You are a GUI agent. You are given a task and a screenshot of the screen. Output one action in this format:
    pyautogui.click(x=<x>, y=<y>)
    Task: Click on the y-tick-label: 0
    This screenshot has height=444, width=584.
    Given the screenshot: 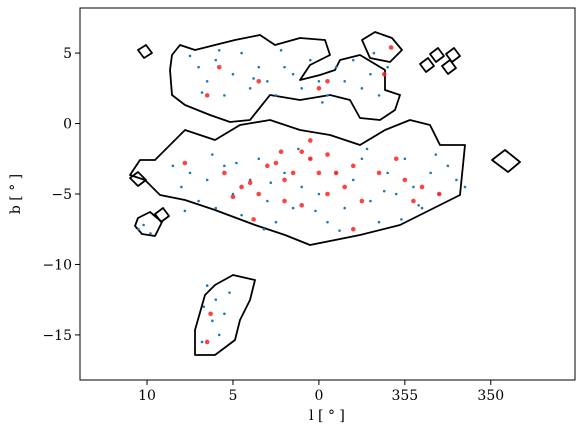 What is the action you would take?
    pyautogui.click(x=67, y=125)
    